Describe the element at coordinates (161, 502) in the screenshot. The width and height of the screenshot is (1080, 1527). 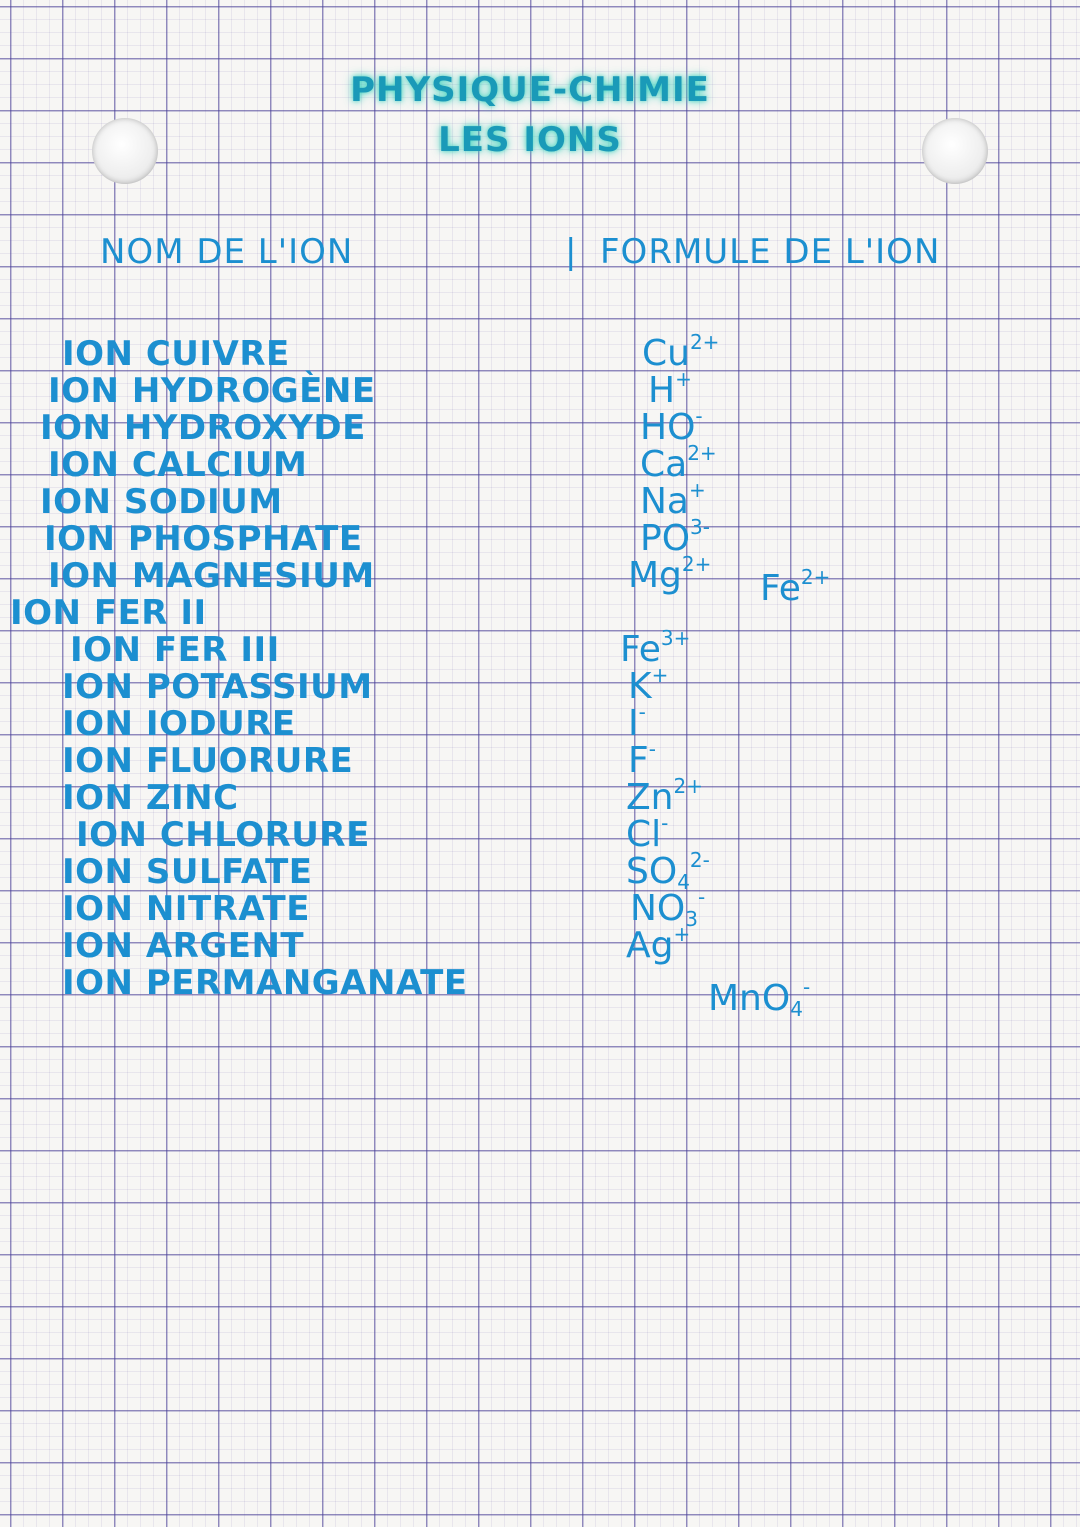
I see `ion-name: ION SODIUM` at that location.